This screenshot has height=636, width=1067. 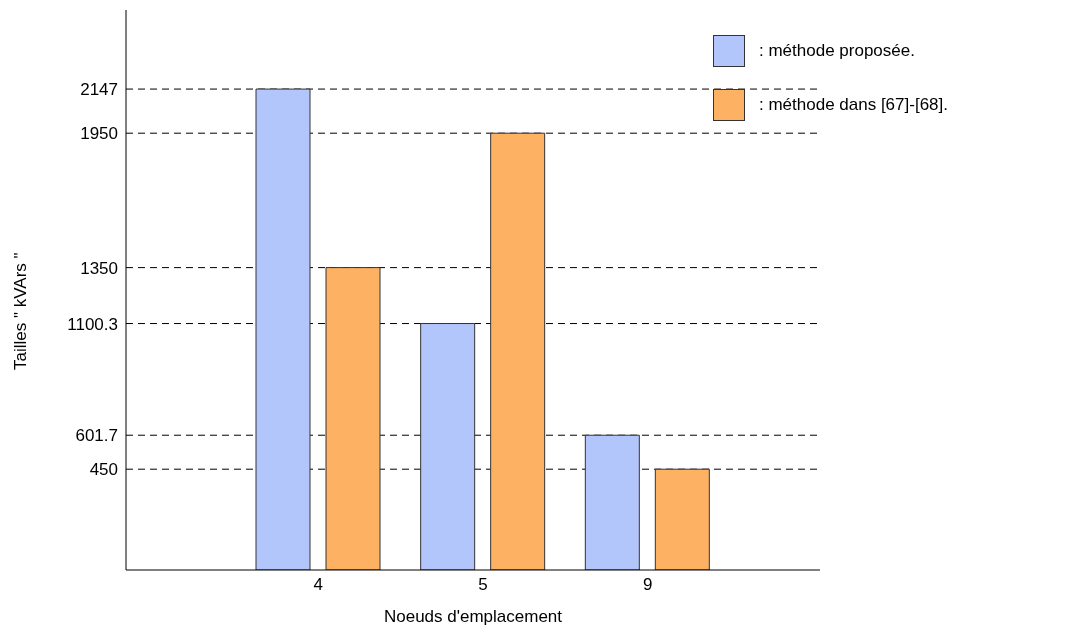 I want to click on y-tick-label: 1350, so click(x=99, y=268).